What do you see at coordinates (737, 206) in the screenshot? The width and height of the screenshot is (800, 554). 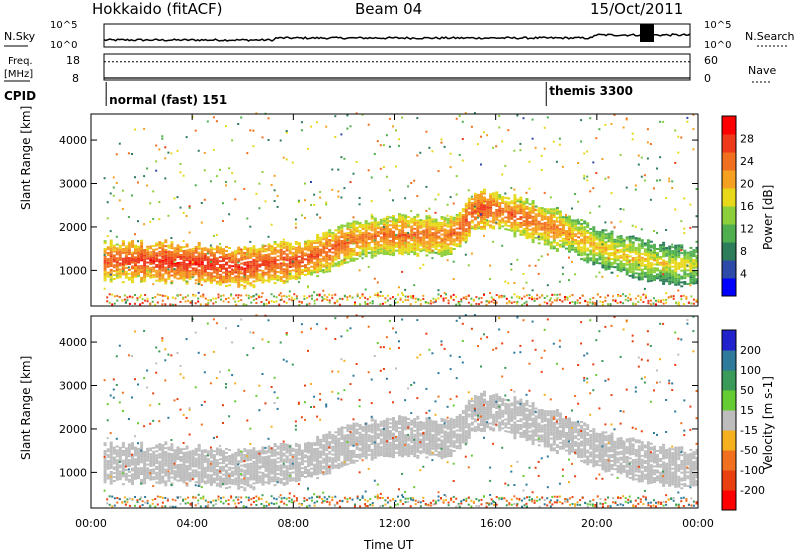 I see `power-colorbar: 28 24 20 16 12 8 4` at bounding box center [737, 206].